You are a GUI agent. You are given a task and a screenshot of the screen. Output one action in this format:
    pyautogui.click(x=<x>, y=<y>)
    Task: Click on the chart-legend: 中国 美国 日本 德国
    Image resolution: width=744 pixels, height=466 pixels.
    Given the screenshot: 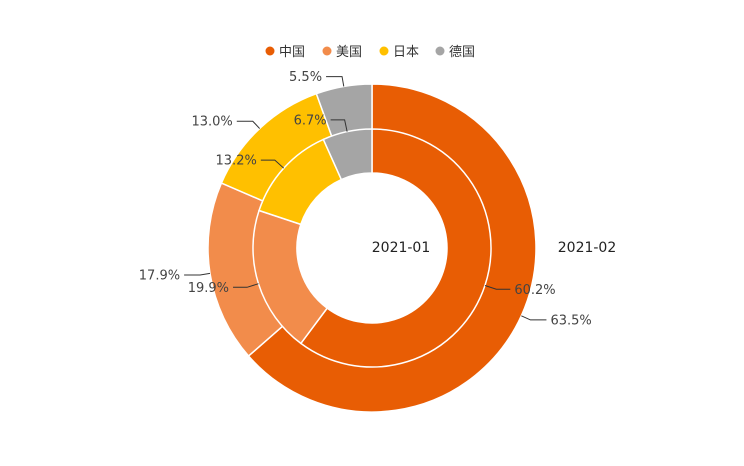 What is the action you would take?
    pyautogui.click(x=370, y=52)
    